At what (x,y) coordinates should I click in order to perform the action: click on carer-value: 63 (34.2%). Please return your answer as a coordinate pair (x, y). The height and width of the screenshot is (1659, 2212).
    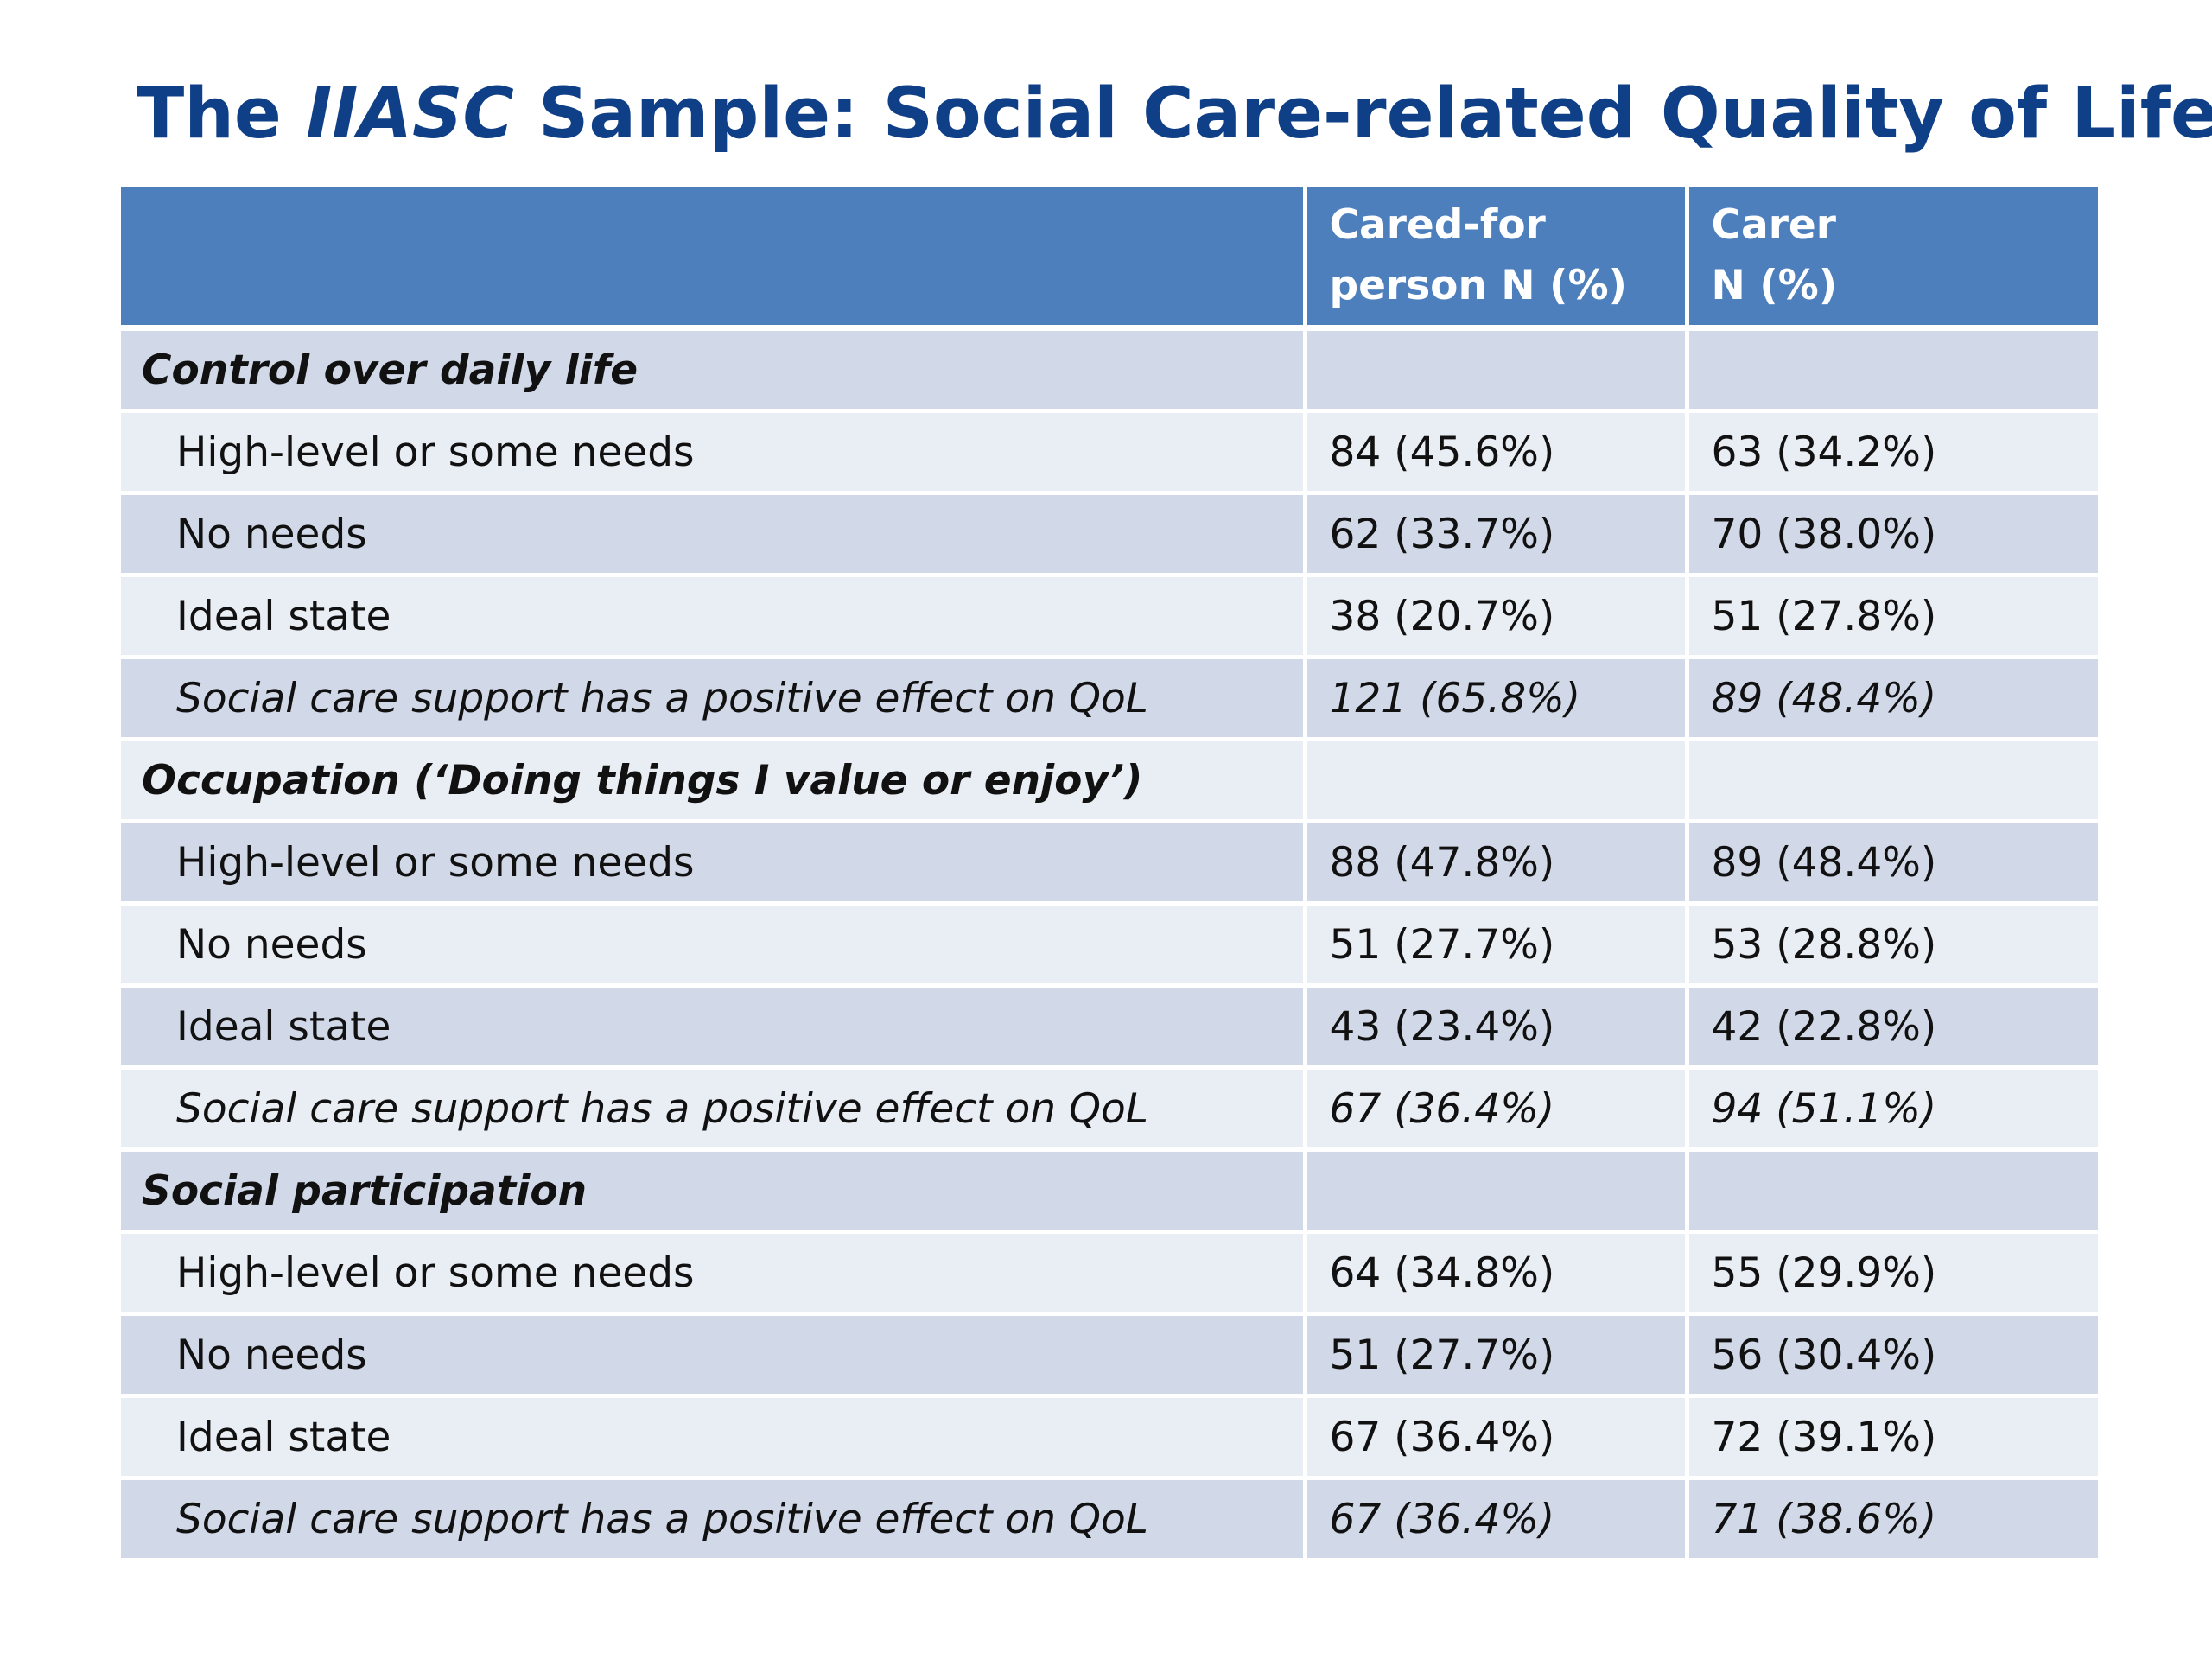
    Looking at the image, I should click on (1892, 452).